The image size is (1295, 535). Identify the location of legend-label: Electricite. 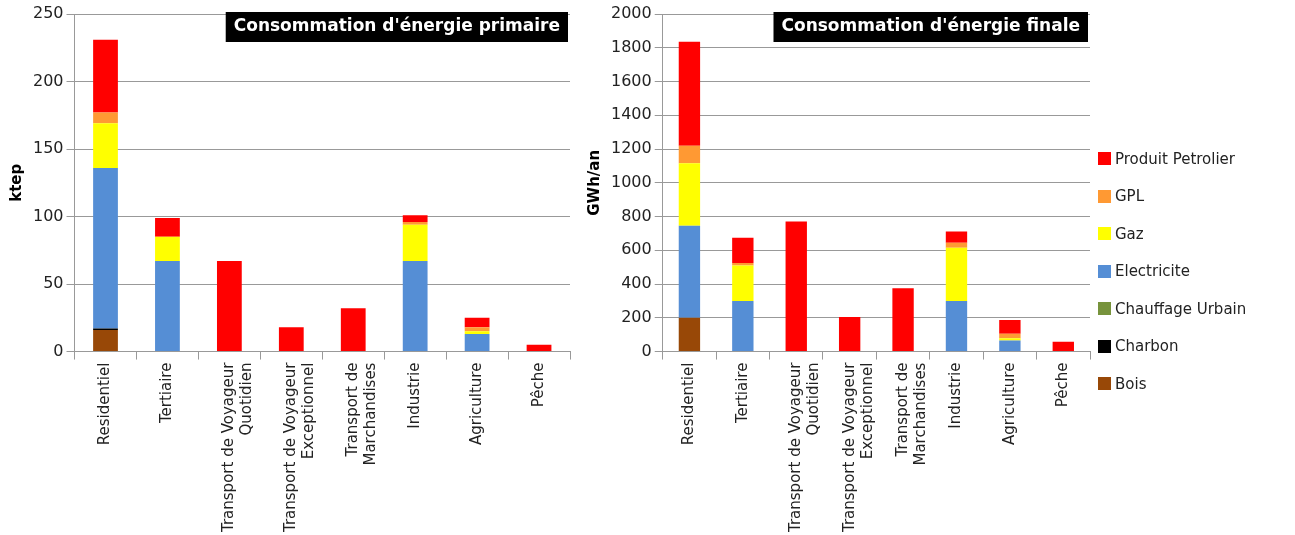
(1152, 271).